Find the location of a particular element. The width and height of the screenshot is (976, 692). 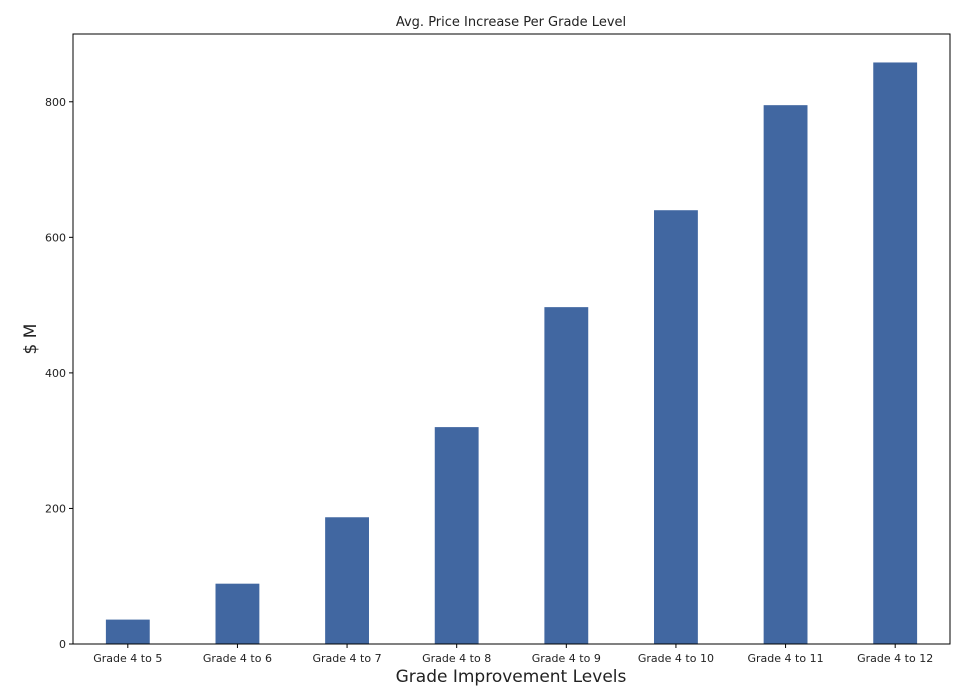

x-tick-label: Grade 4 to 10 is located at coordinates (676, 658).